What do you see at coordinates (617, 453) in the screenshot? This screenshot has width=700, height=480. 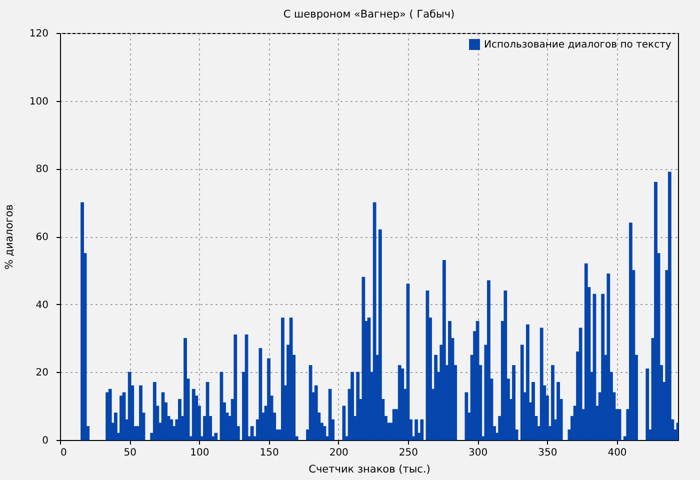 I see `x-tick-label: 400` at bounding box center [617, 453].